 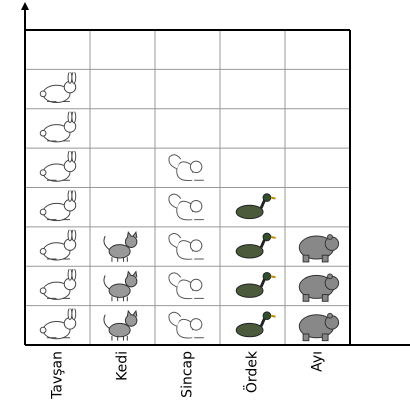 What do you see at coordinates (58, 375) in the screenshot?
I see `x-tick-label: Tavşan` at bounding box center [58, 375].